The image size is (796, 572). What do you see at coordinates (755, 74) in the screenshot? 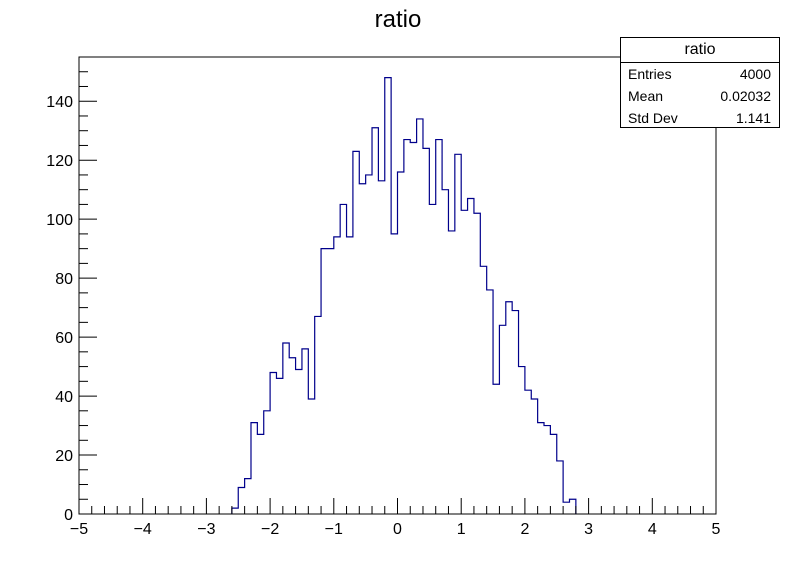
I see `stats-entries-value: 4000` at bounding box center [755, 74].